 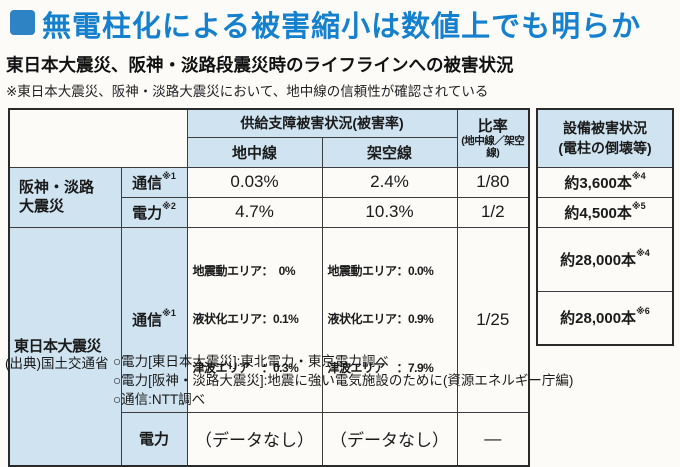 I want to click on equipment-higashi-denryoku: 約28,000本※6, so click(x=605, y=318).